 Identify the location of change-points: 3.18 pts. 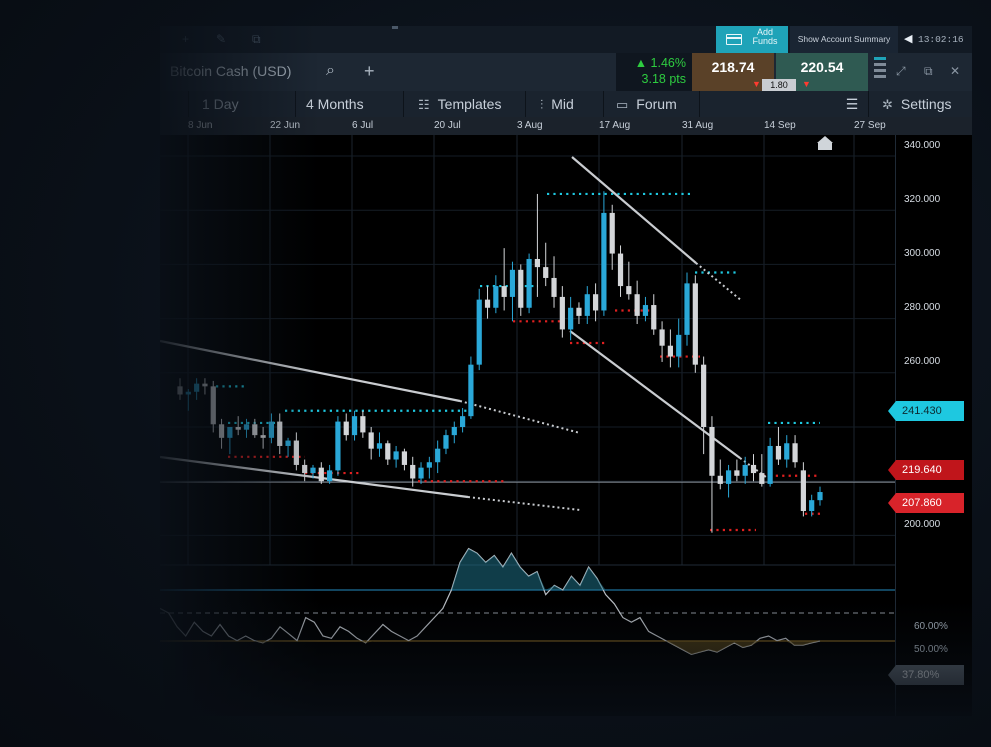
(663, 79).